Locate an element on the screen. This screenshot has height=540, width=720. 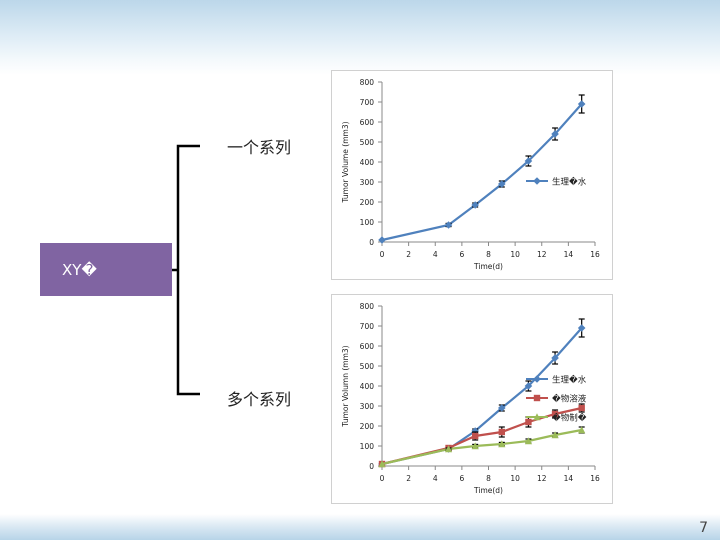
legend-label-1: �物溶液 is located at coordinates (569, 399).